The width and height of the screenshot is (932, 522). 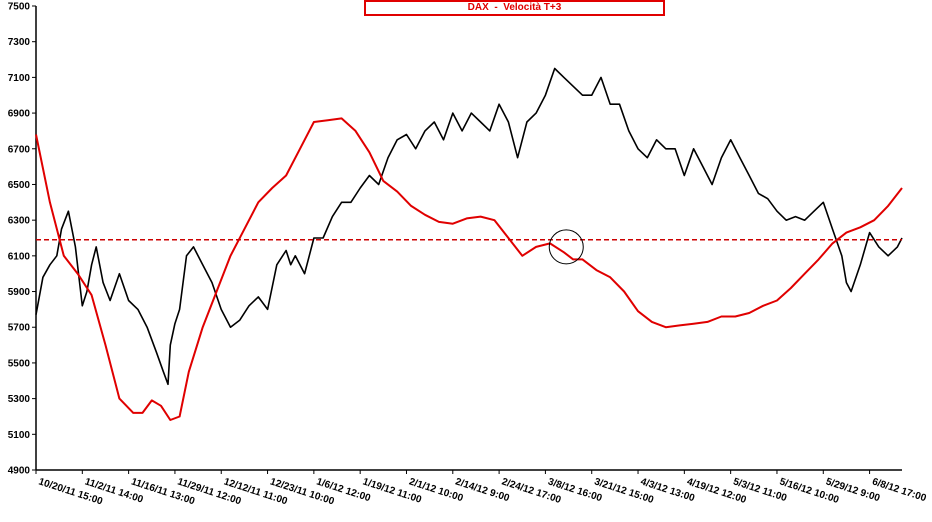 What do you see at coordinates (19, 149) in the screenshot?
I see `y-tick-label: 6700` at bounding box center [19, 149].